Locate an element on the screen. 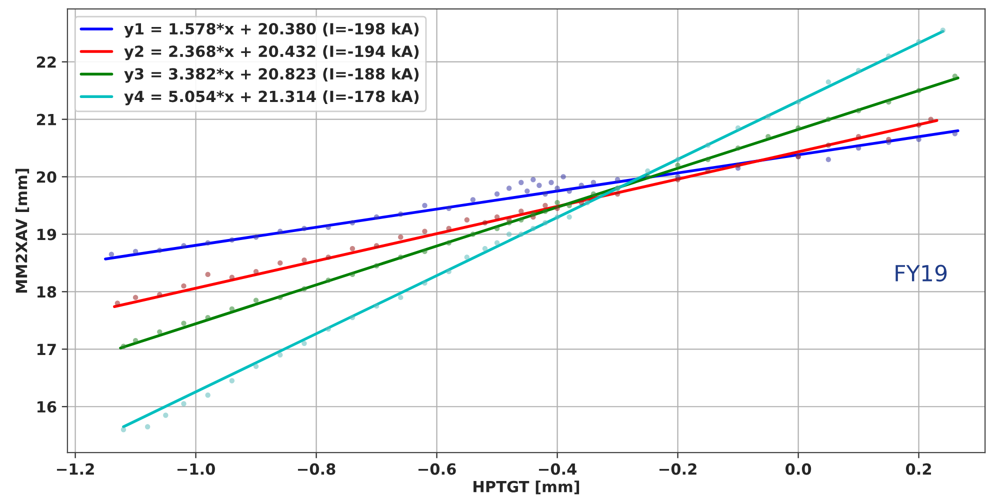 This screenshot has width=992, height=499. legend-label: y3 = 3.382*x + 20.823 (I=-188 kA) is located at coordinates (271, 75).